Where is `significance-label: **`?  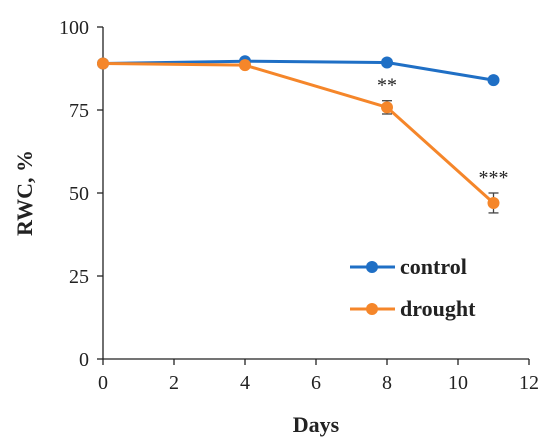 significance-label: ** is located at coordinates (387, 86).